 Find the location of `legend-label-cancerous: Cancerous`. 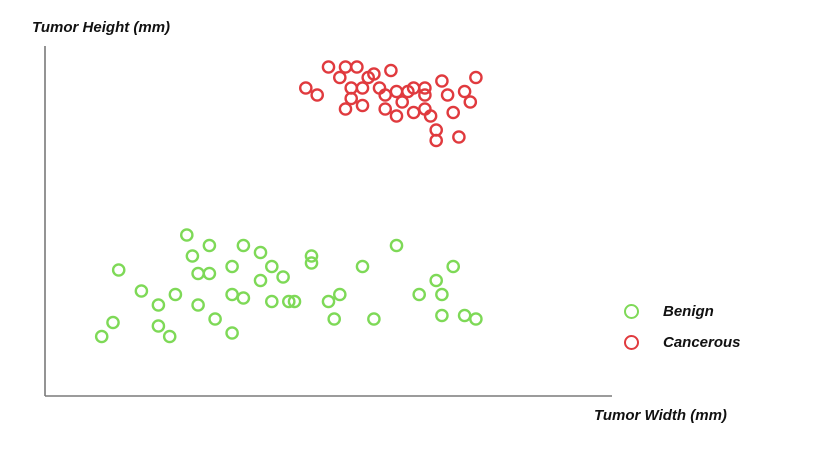

legend-label-cancerous: Cancerous is located at coordinates (702, 342).